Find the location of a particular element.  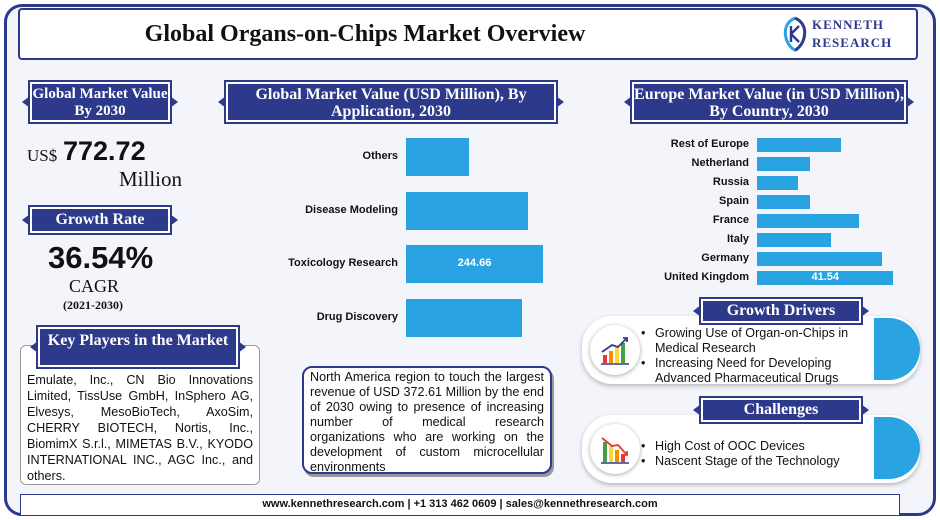

category-label: Disease Modeling is located at coordinates (351, 209).